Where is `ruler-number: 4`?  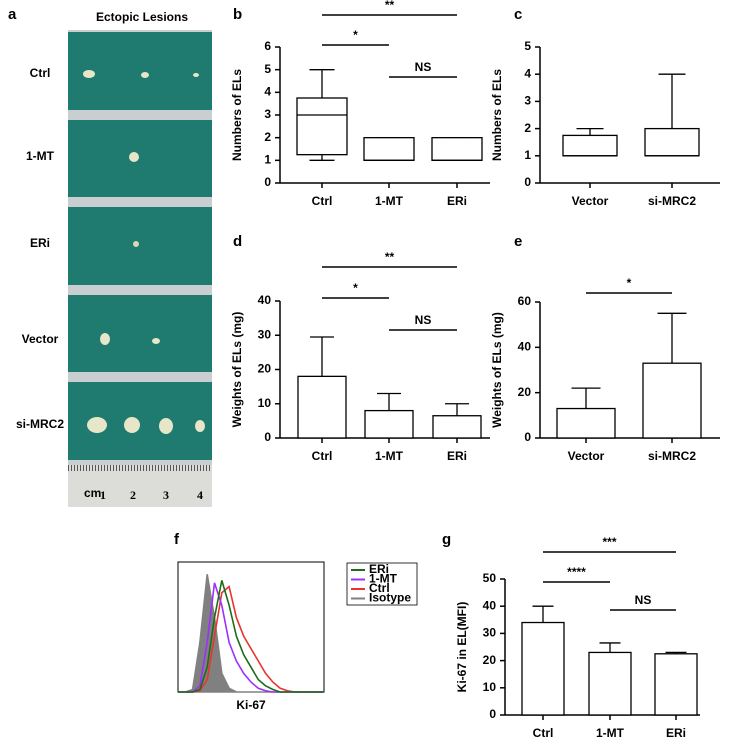 ruler-number: 4 is located at coordinates (200, 495).